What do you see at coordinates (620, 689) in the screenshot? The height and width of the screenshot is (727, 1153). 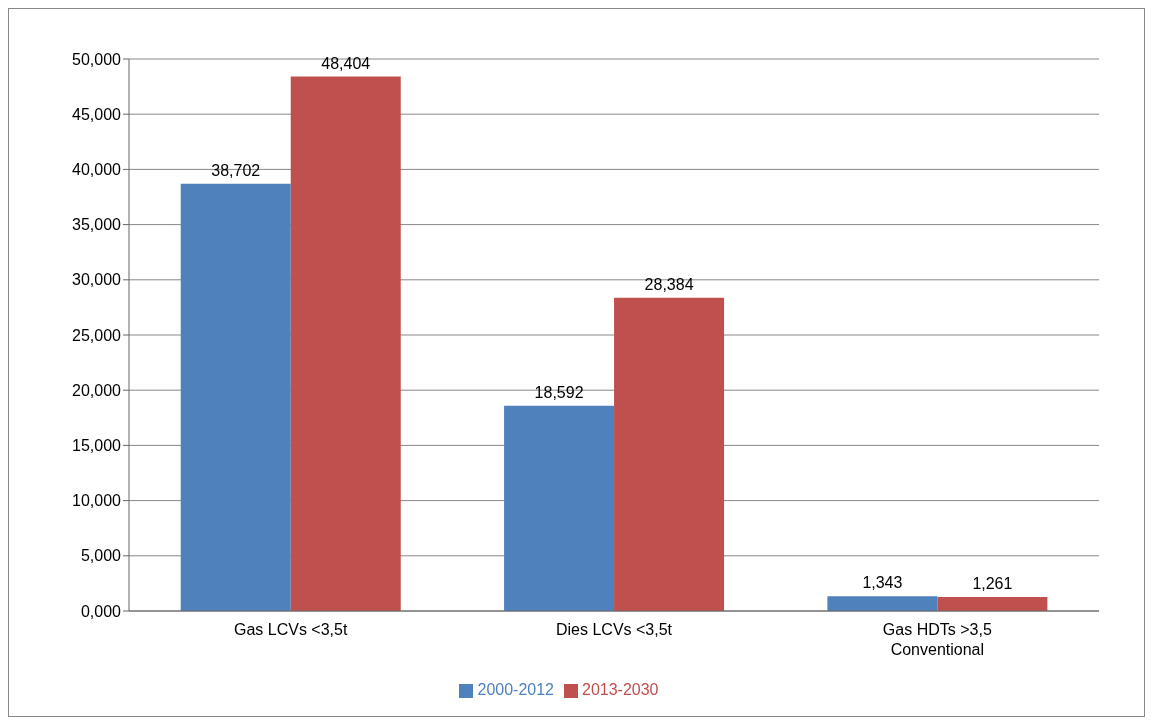 I see `legend-label: 2013-2030` at bounding box center [620, 689].